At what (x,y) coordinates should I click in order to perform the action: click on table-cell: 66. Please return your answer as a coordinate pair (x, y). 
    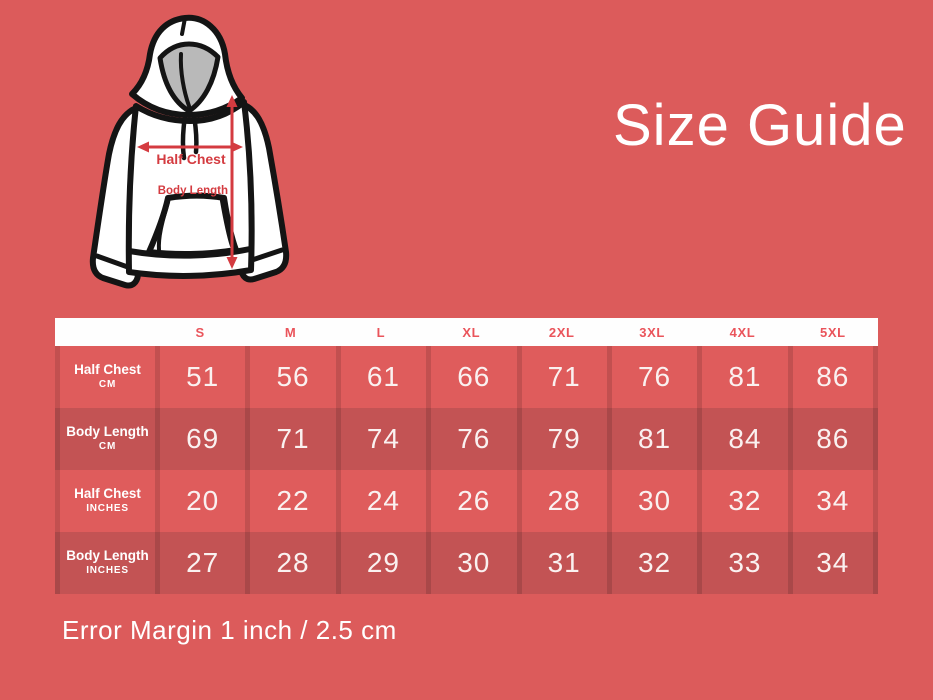
    Looking at the image, I should click on (471, 377).